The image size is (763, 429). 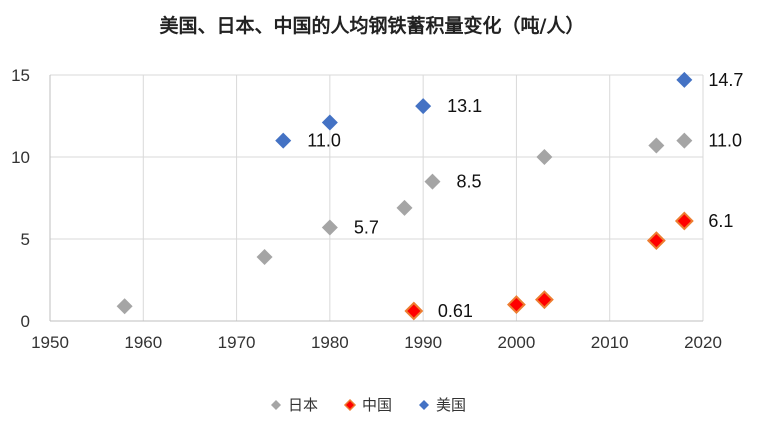 What do you see at coordinates (350, 405) in the screenshot?
I see `china-legend-marker` at bounding box center [350, 405].